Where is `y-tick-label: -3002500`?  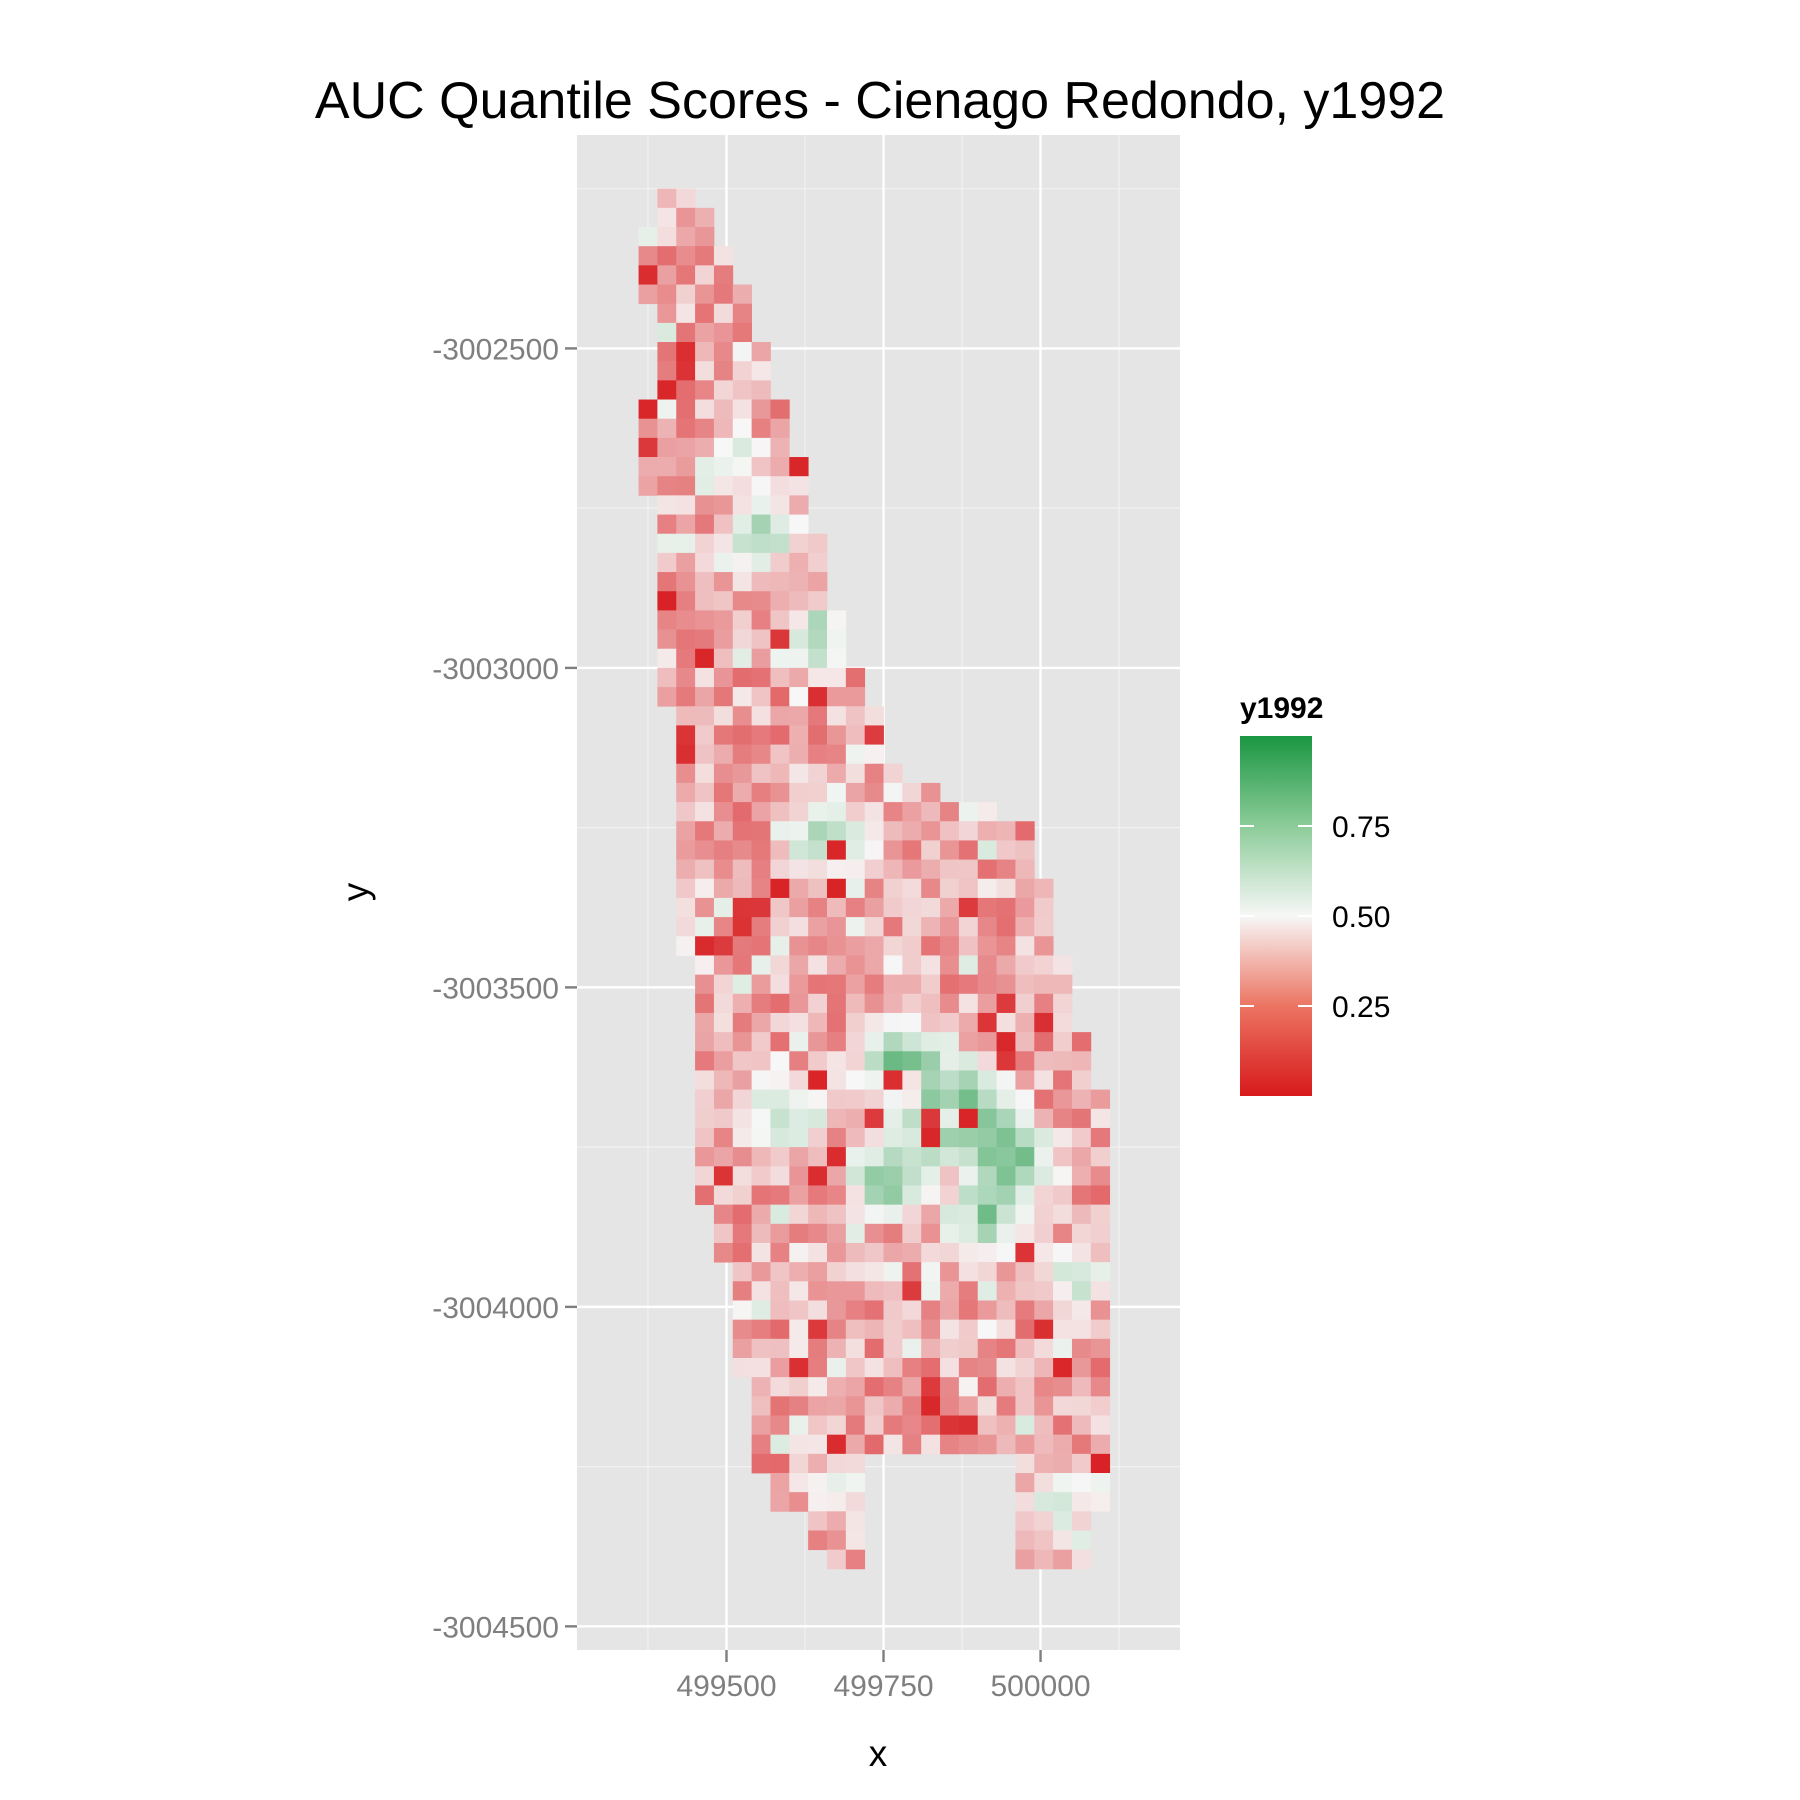
y-tick-label: -3002500 is located at coordinates (495, 349).